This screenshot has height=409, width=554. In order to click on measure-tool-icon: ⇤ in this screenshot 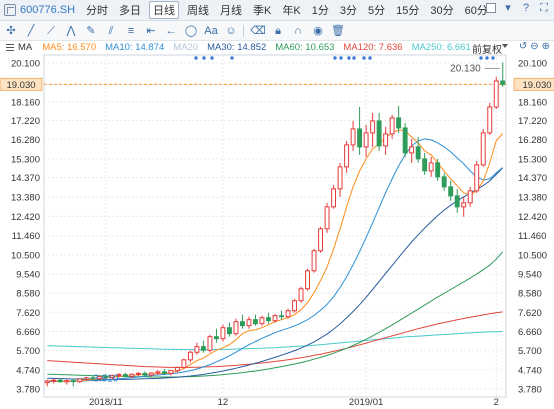, I will do `click(151, 30)`.